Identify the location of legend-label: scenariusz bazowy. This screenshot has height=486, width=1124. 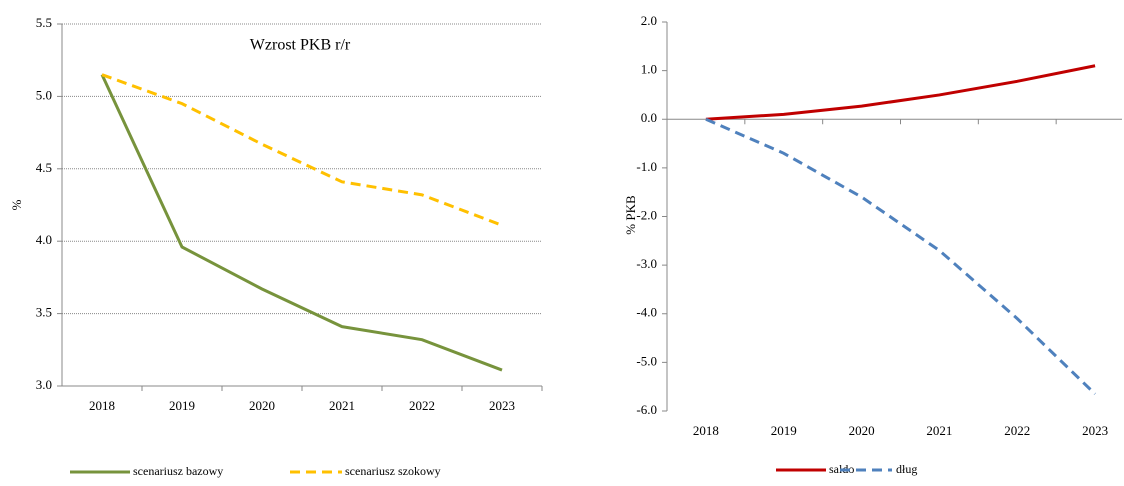
(178, 471).